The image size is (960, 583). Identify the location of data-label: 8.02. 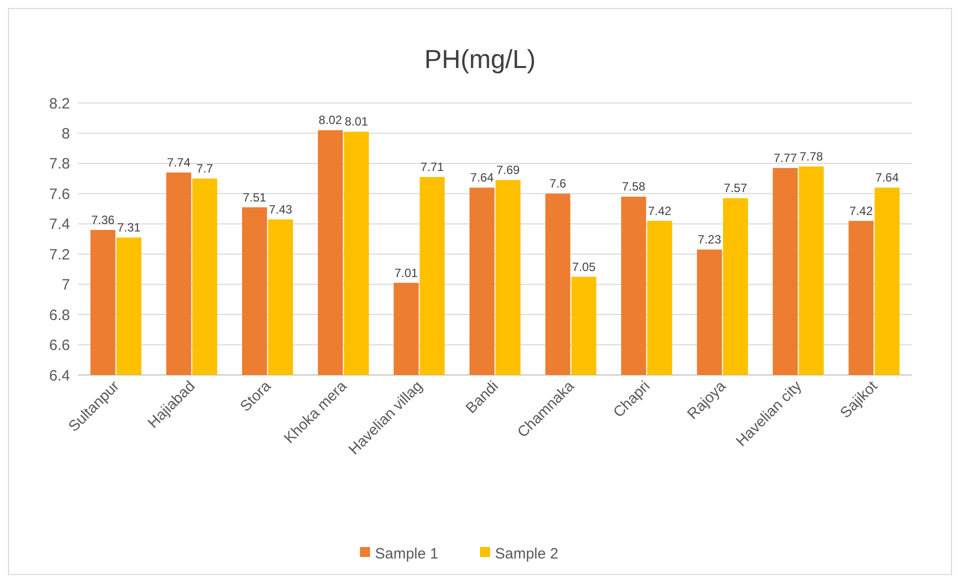
(330, 120).